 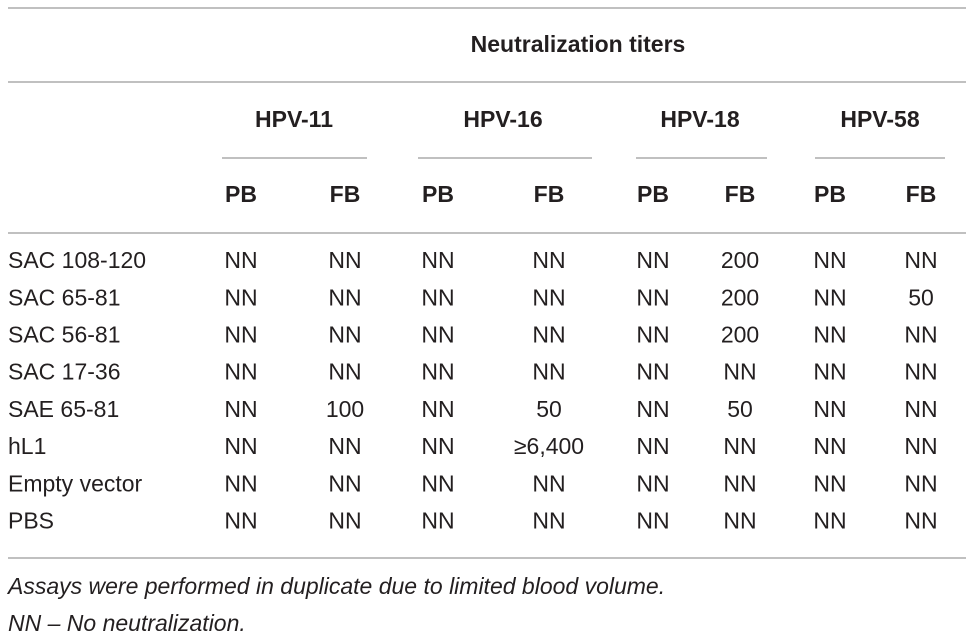 I want to click on group-header: HPV-58, so click(x=879, y=119).